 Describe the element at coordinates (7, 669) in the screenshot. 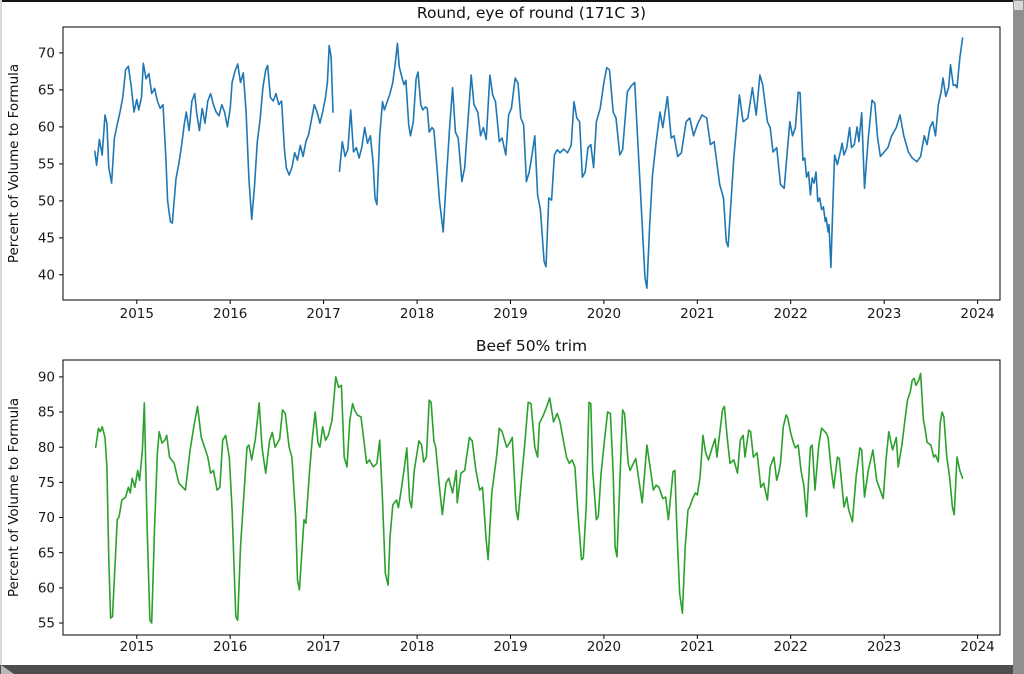

I see `resize-grip-icon` at that location.